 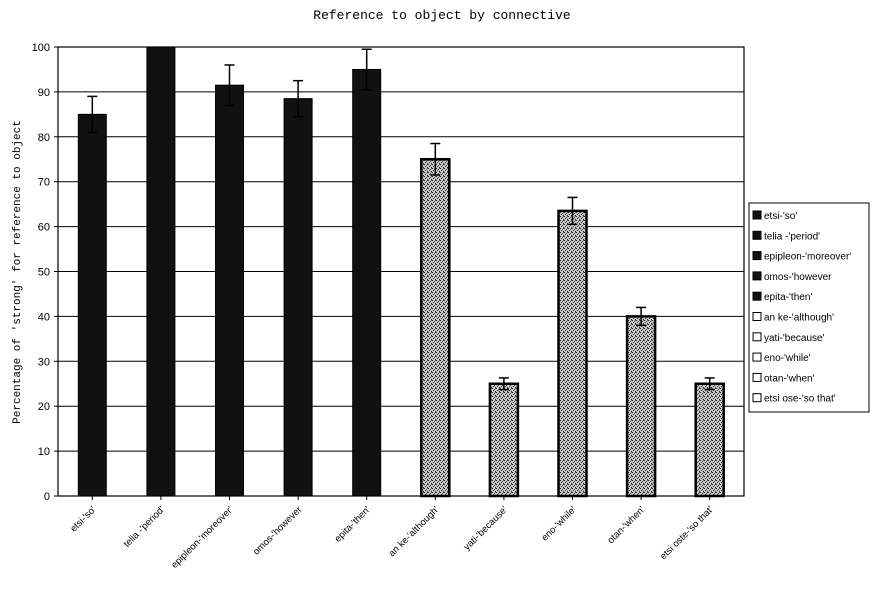 What do you see at coordinates (414, 531) in the screenshot?
I see `x-tick-label: an ke-'although'` at bounding box center [414, 531].